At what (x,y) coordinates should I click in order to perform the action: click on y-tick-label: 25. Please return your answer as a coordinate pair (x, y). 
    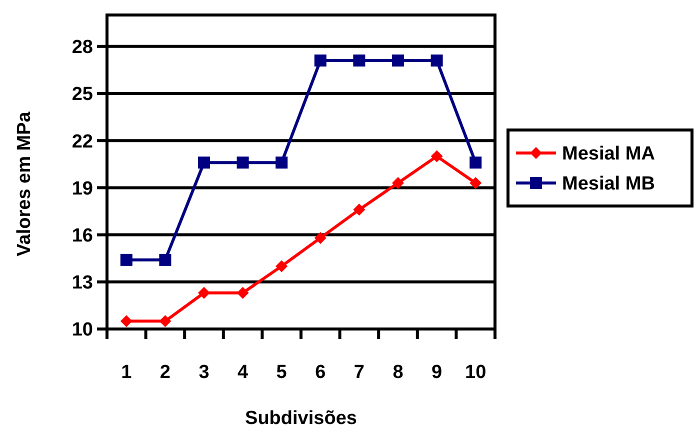
    Looking at the image, I should click on (83, 95).